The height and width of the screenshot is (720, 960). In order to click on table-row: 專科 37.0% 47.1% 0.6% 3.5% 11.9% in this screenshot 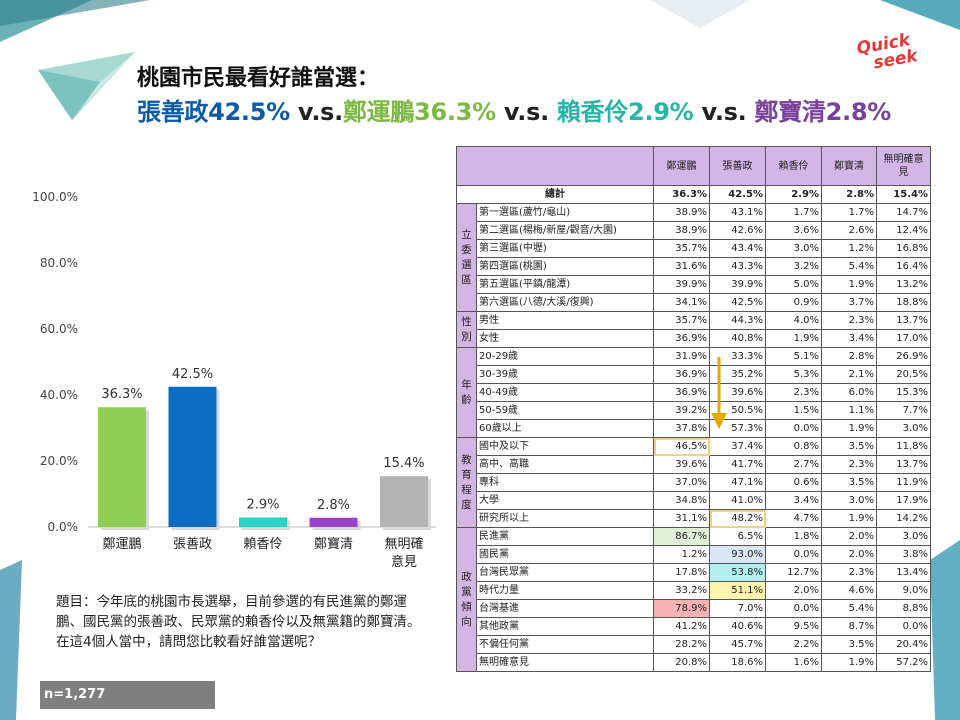, I will do `click(694, 482)`.